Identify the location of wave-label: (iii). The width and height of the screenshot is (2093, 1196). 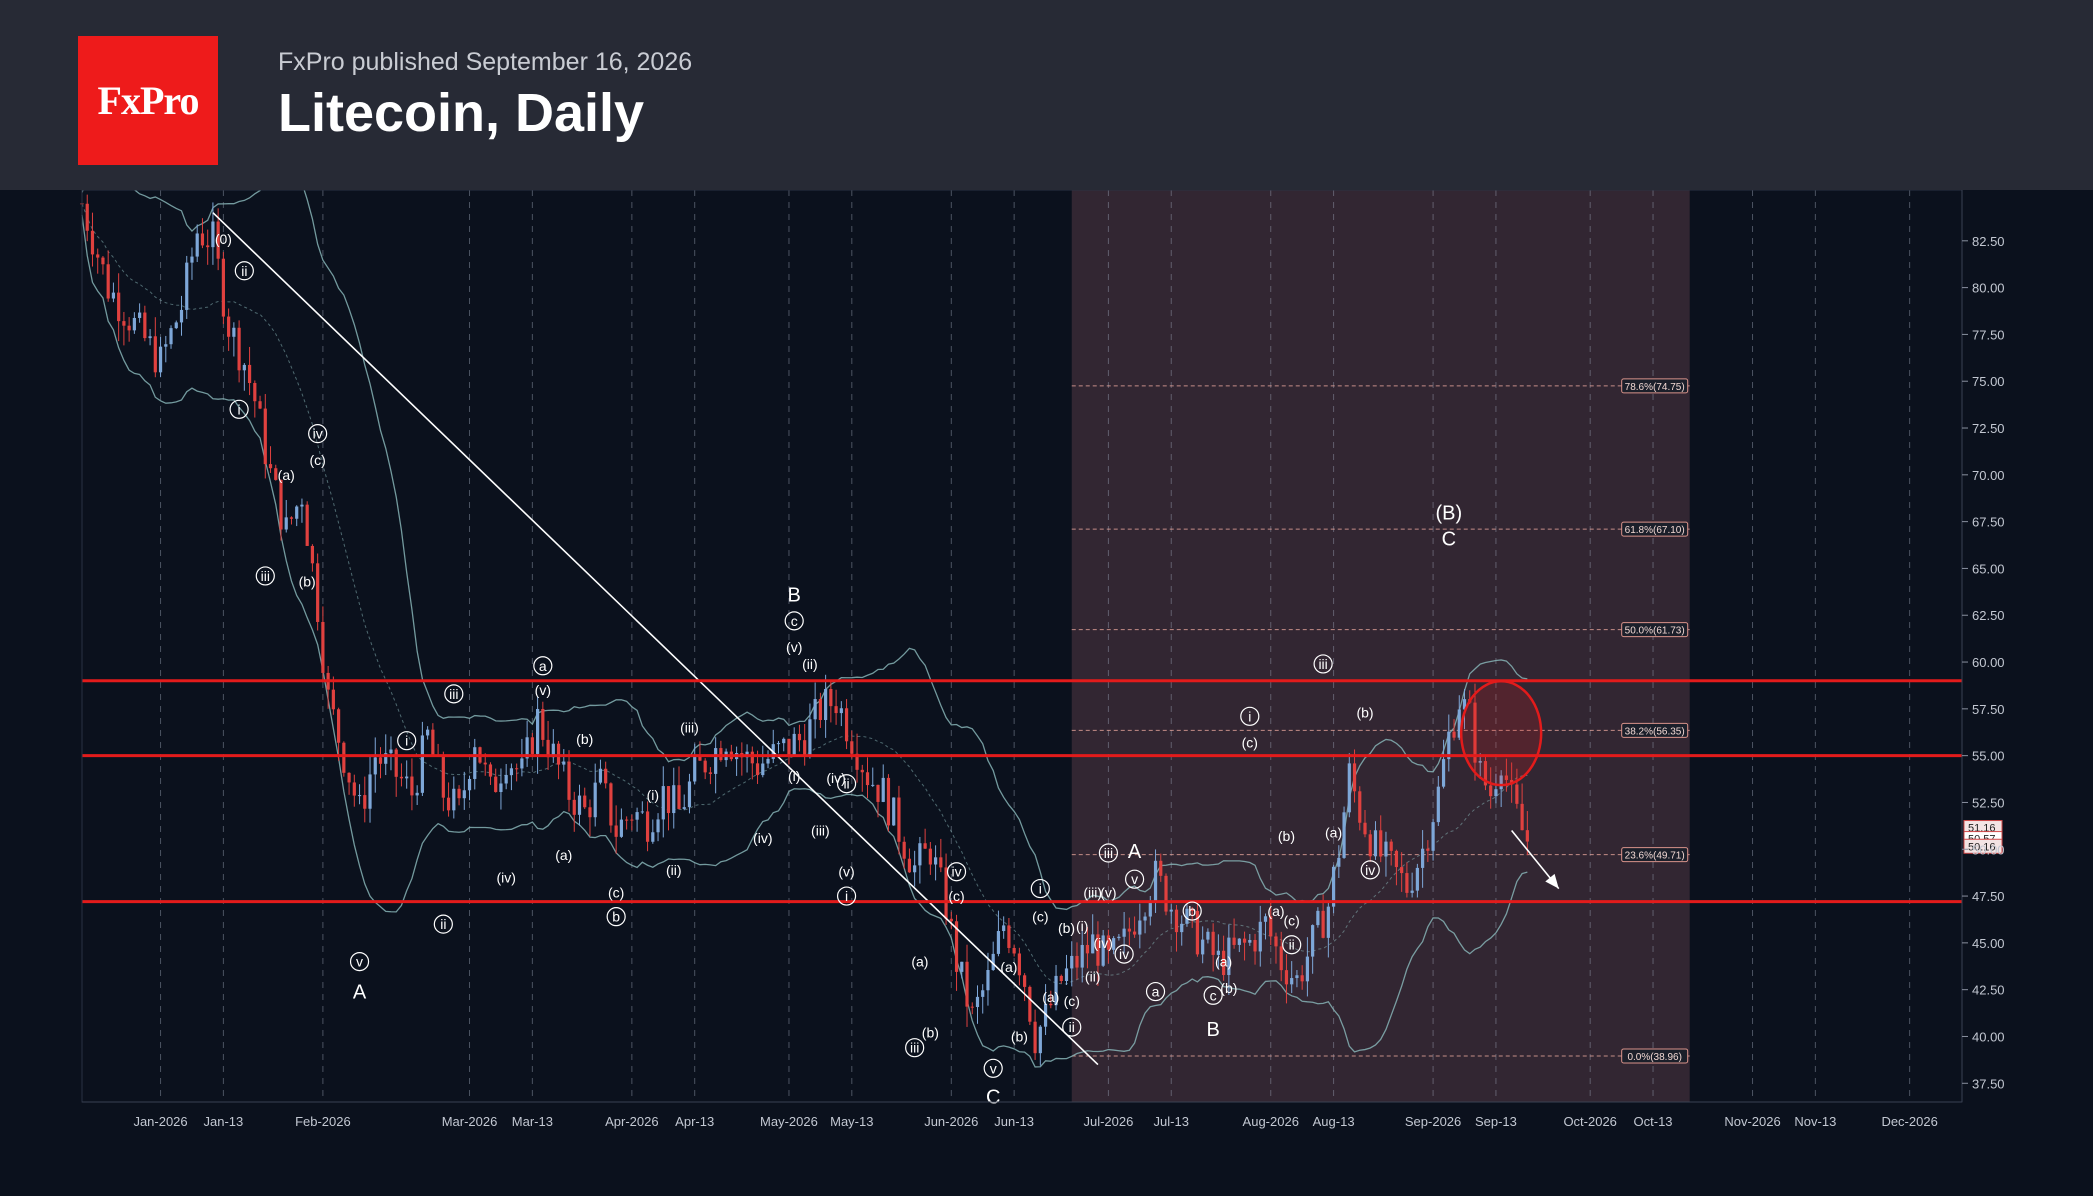
(689, 728).